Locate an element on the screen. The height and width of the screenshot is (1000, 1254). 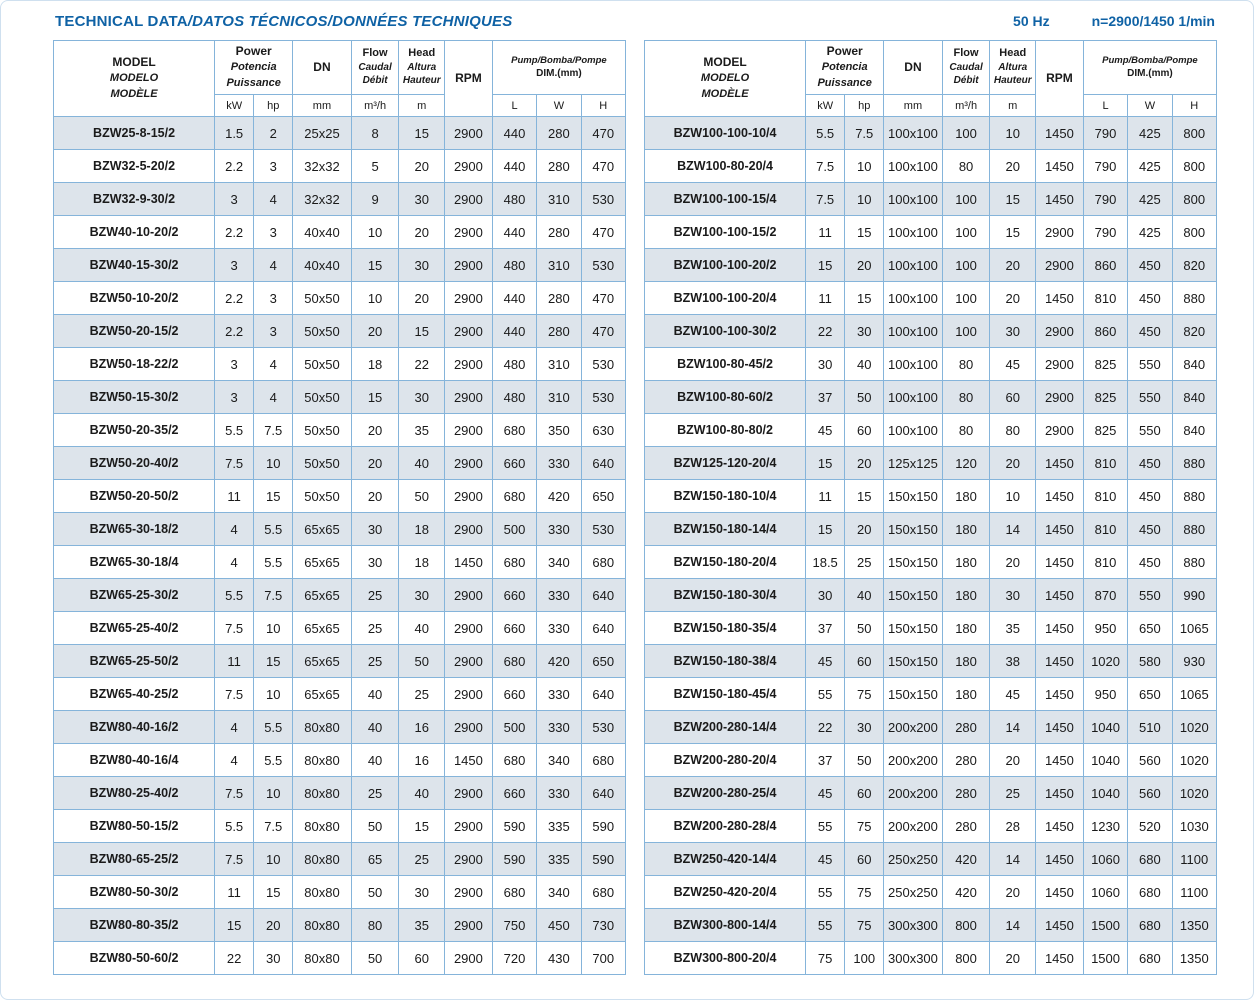
data-cell: 16 is located at coordinates (421, 727).